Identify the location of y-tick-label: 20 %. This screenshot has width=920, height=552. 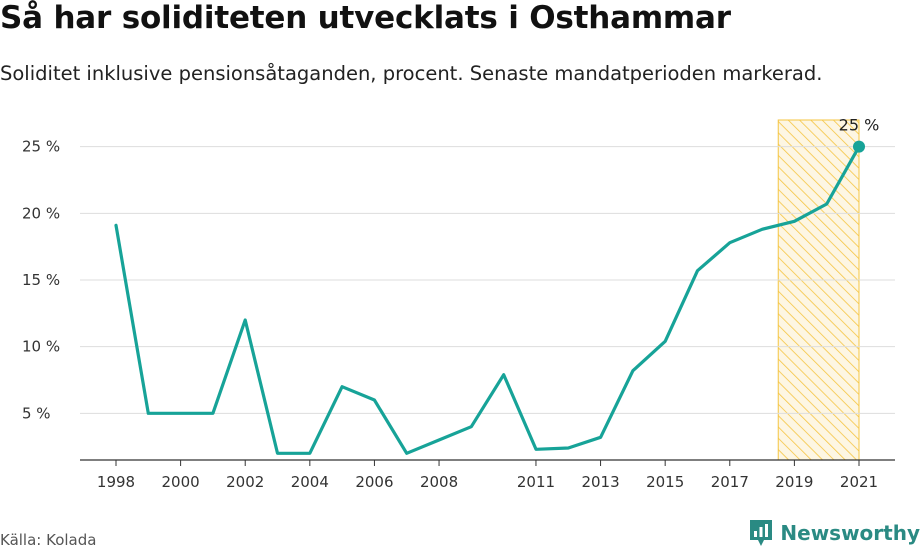
(41, 213).